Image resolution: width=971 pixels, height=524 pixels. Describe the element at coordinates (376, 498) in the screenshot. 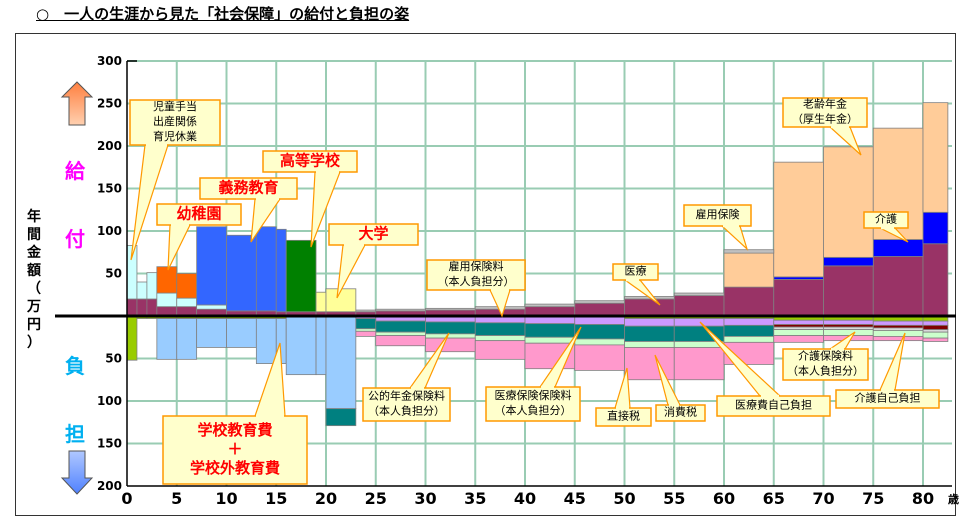

I see `x-tick-label: 25` at that location.